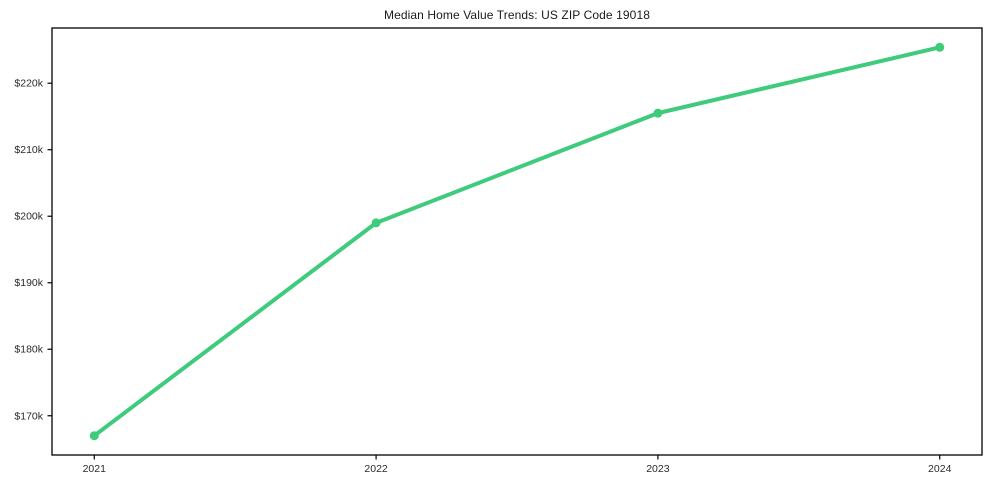 This screenshot has height=490, width=990. I want to click on y-tick-label: $190k, so click(28, 283).